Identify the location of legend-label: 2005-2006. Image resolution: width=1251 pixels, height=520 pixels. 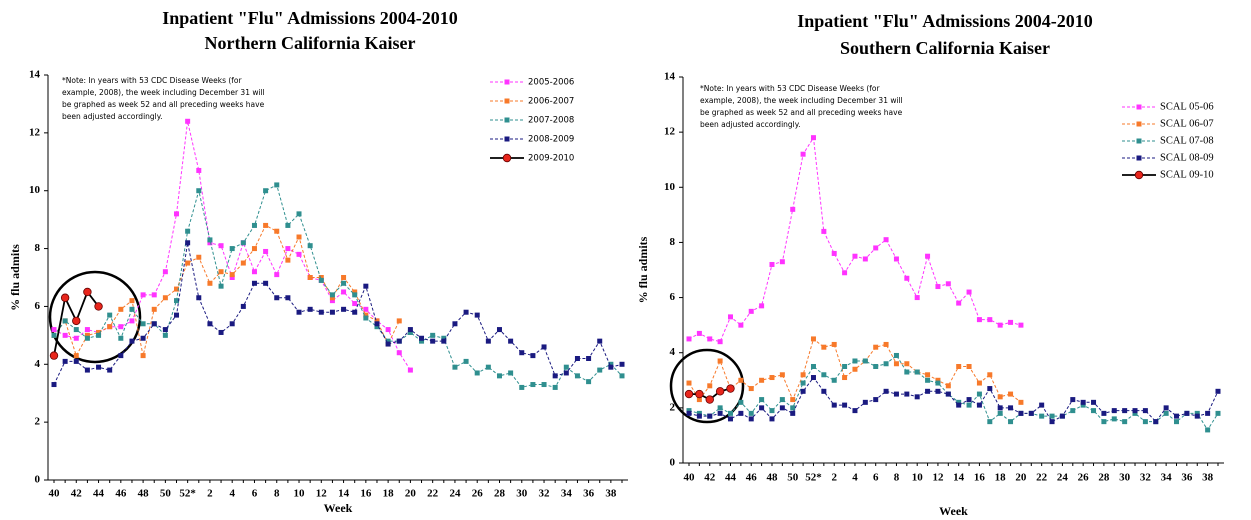
(551, 83).